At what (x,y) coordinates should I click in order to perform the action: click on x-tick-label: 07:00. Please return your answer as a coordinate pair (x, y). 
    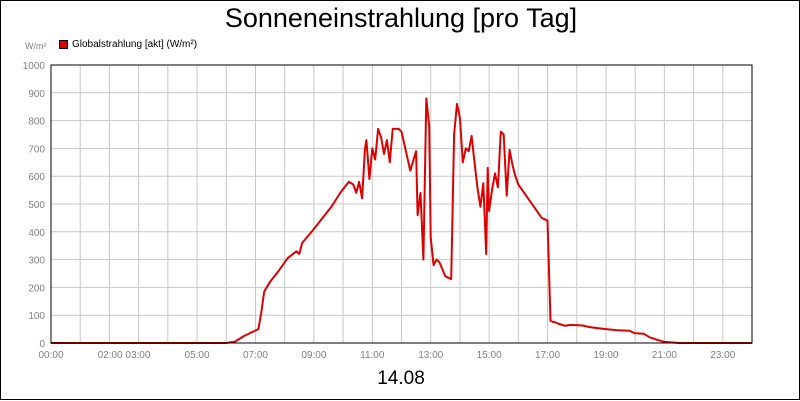
    Looking at the image, I should click on (255, 355).